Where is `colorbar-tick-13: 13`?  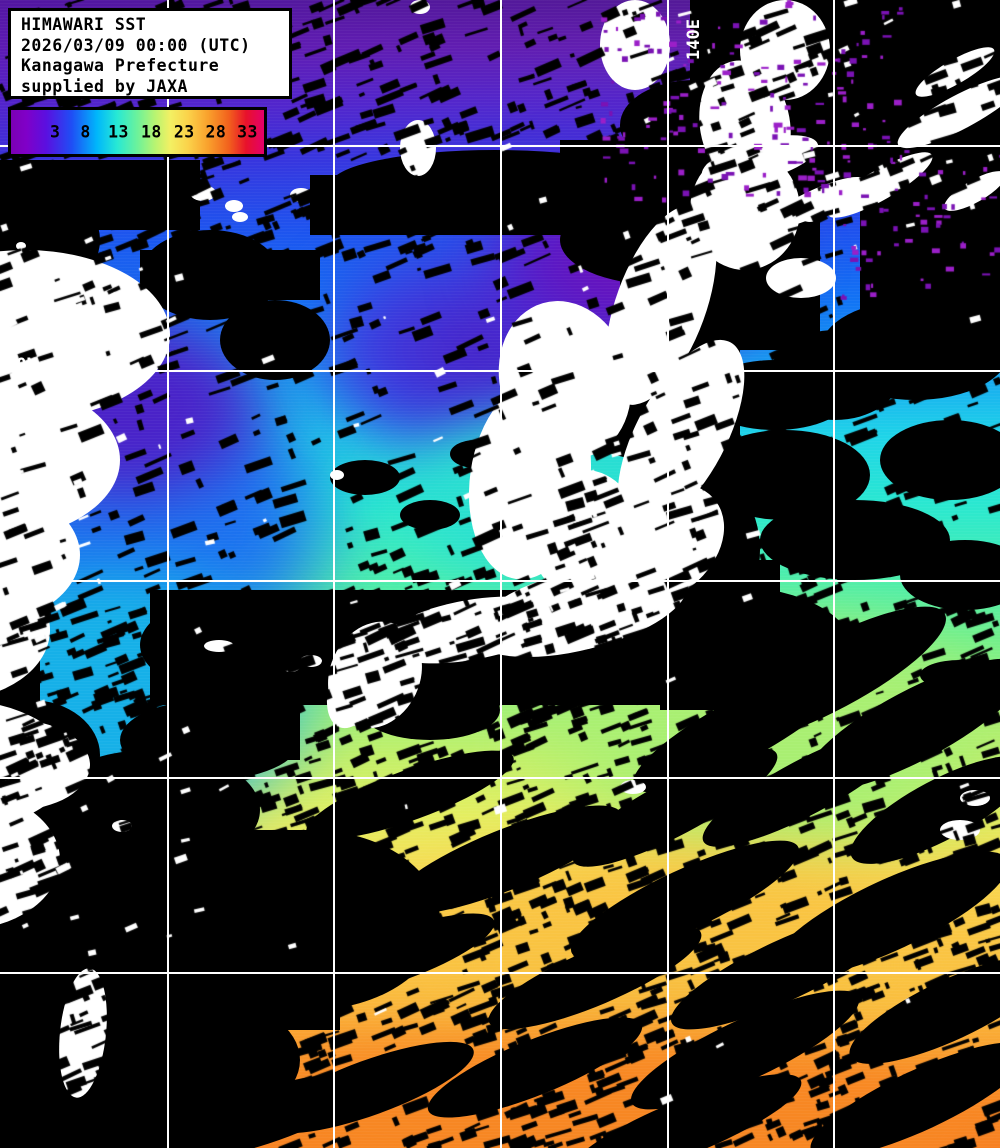
colorbar-tick-13: 13 is located at coordinates (118, 132).